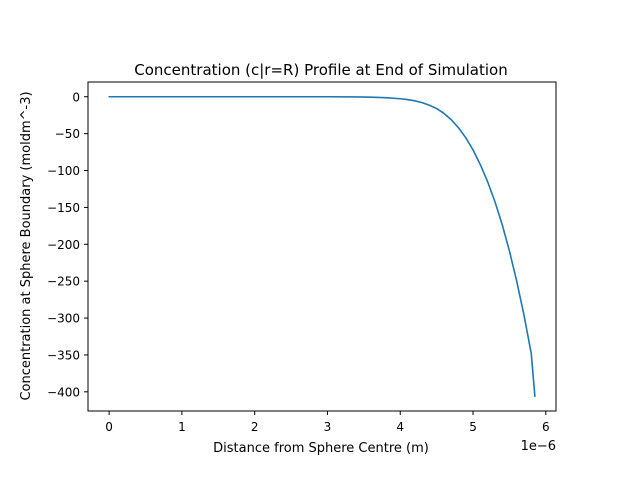  I want to click on x-tick-label: 2, so click(255, 427).